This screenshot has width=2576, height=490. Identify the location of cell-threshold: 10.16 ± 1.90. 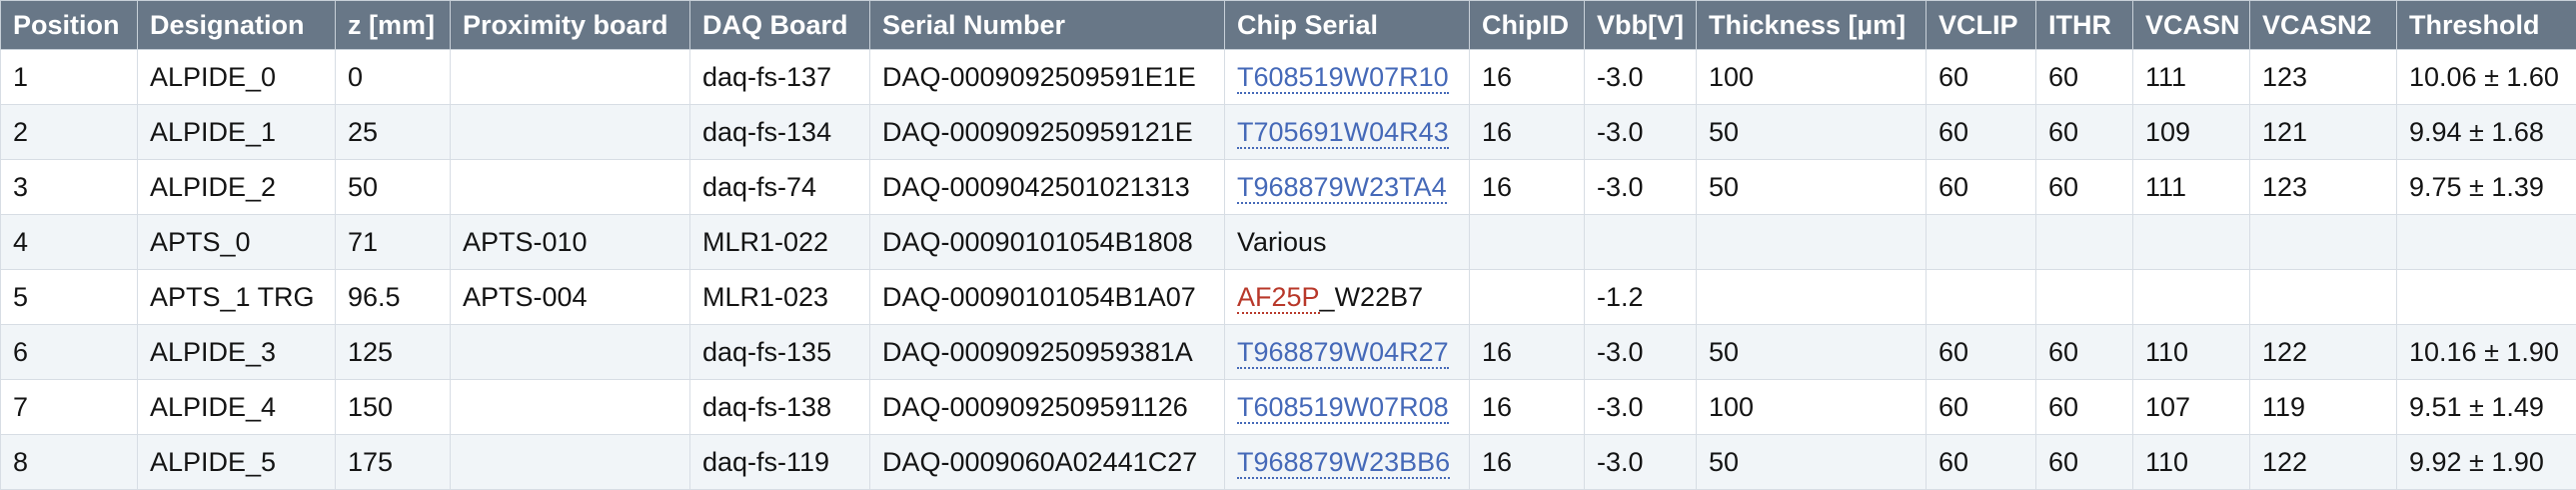
(2486, 352).